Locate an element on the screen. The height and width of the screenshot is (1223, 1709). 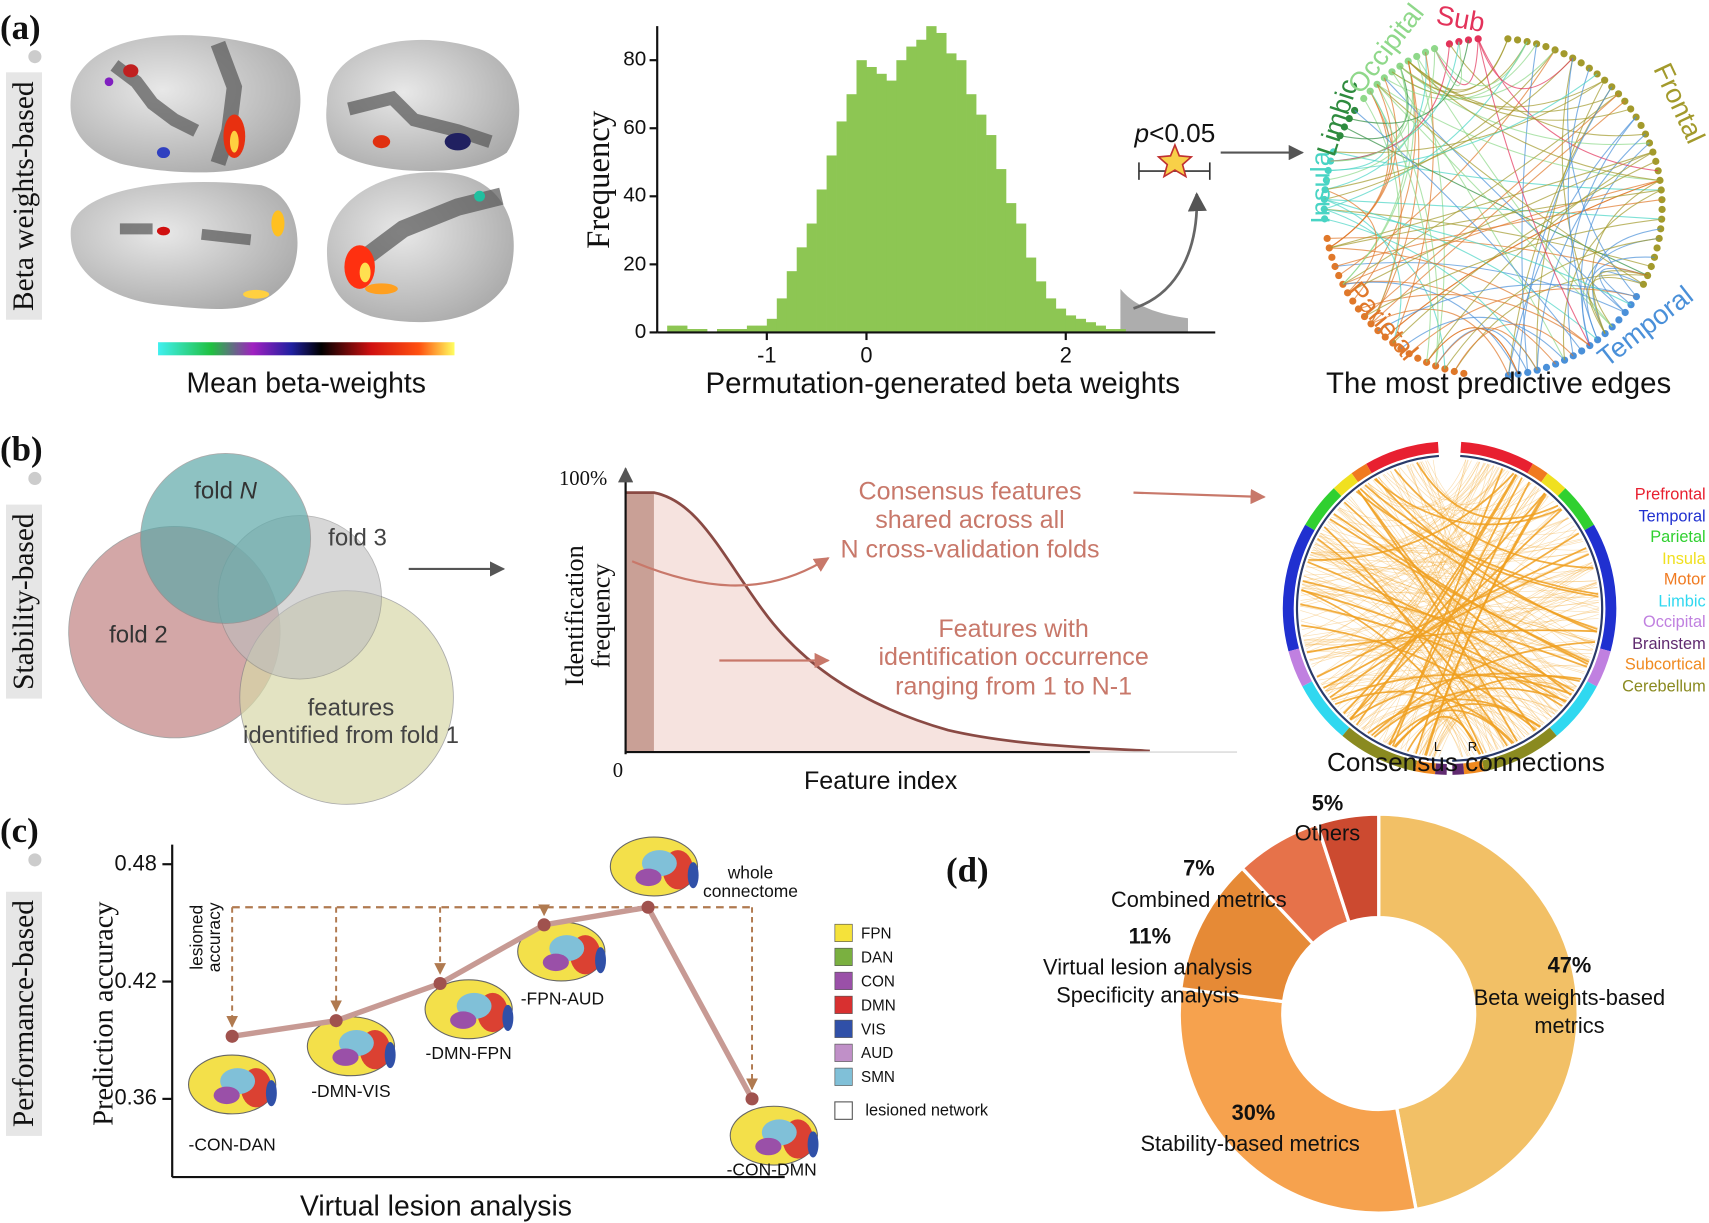
bullet is located at coordinates (35, 478).